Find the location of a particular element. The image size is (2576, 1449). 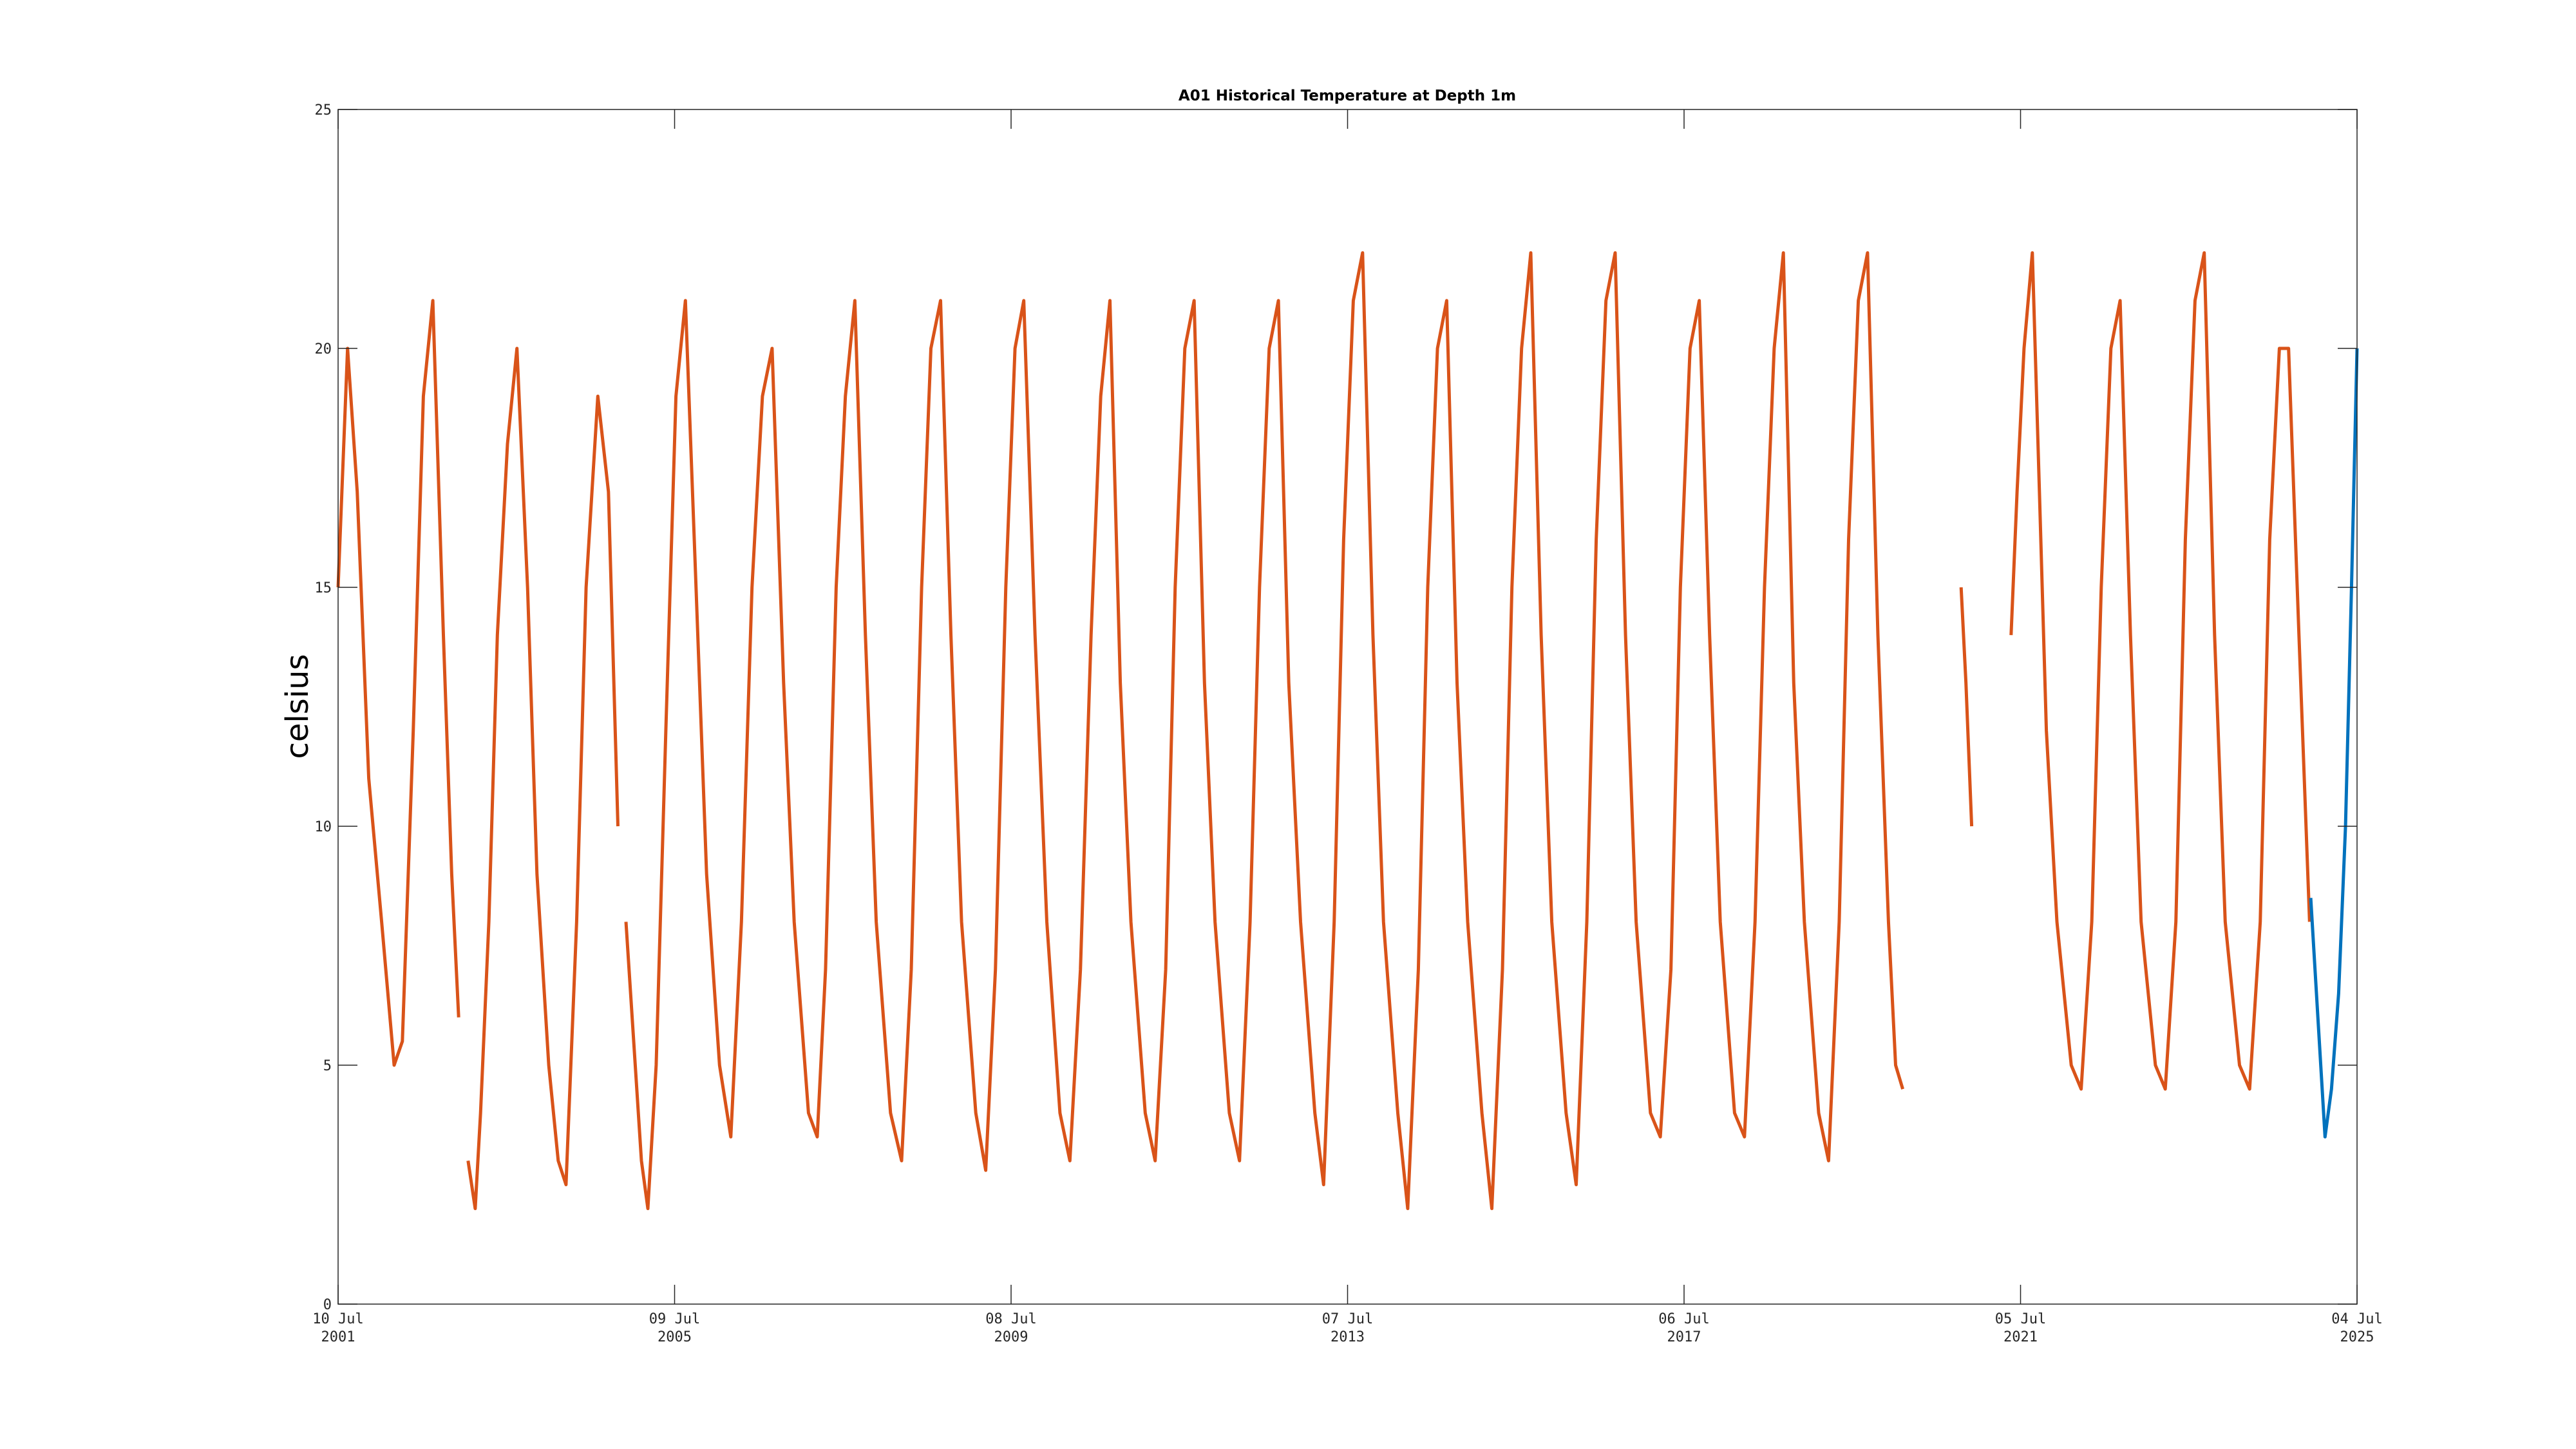

y-tick-label: 20 is located at coordinates (323, 349).